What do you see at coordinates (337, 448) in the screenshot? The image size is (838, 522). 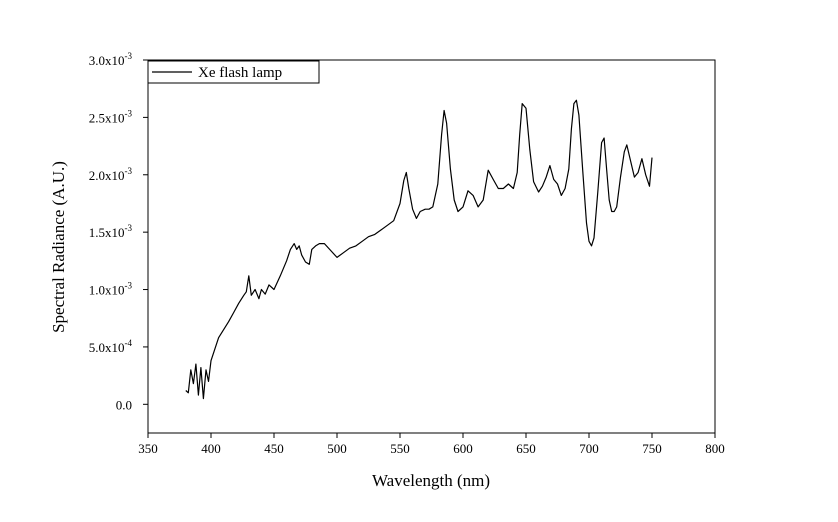 I see `x-tick-label: 500` at bounding box center [337, 448].